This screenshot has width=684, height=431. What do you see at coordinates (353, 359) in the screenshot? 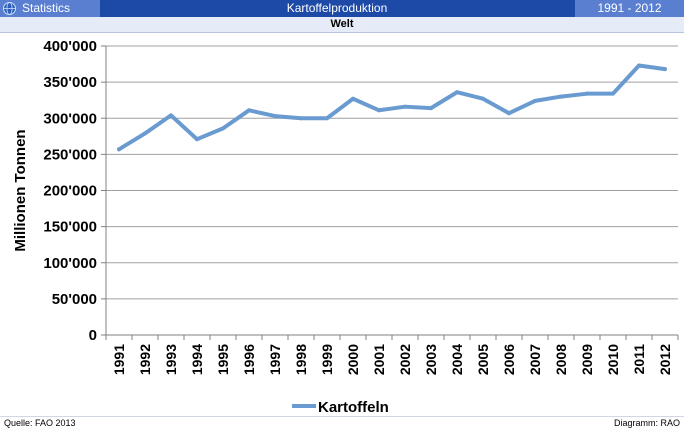
I see `x-tick-label: 2000` at bounding box center [353, 359].